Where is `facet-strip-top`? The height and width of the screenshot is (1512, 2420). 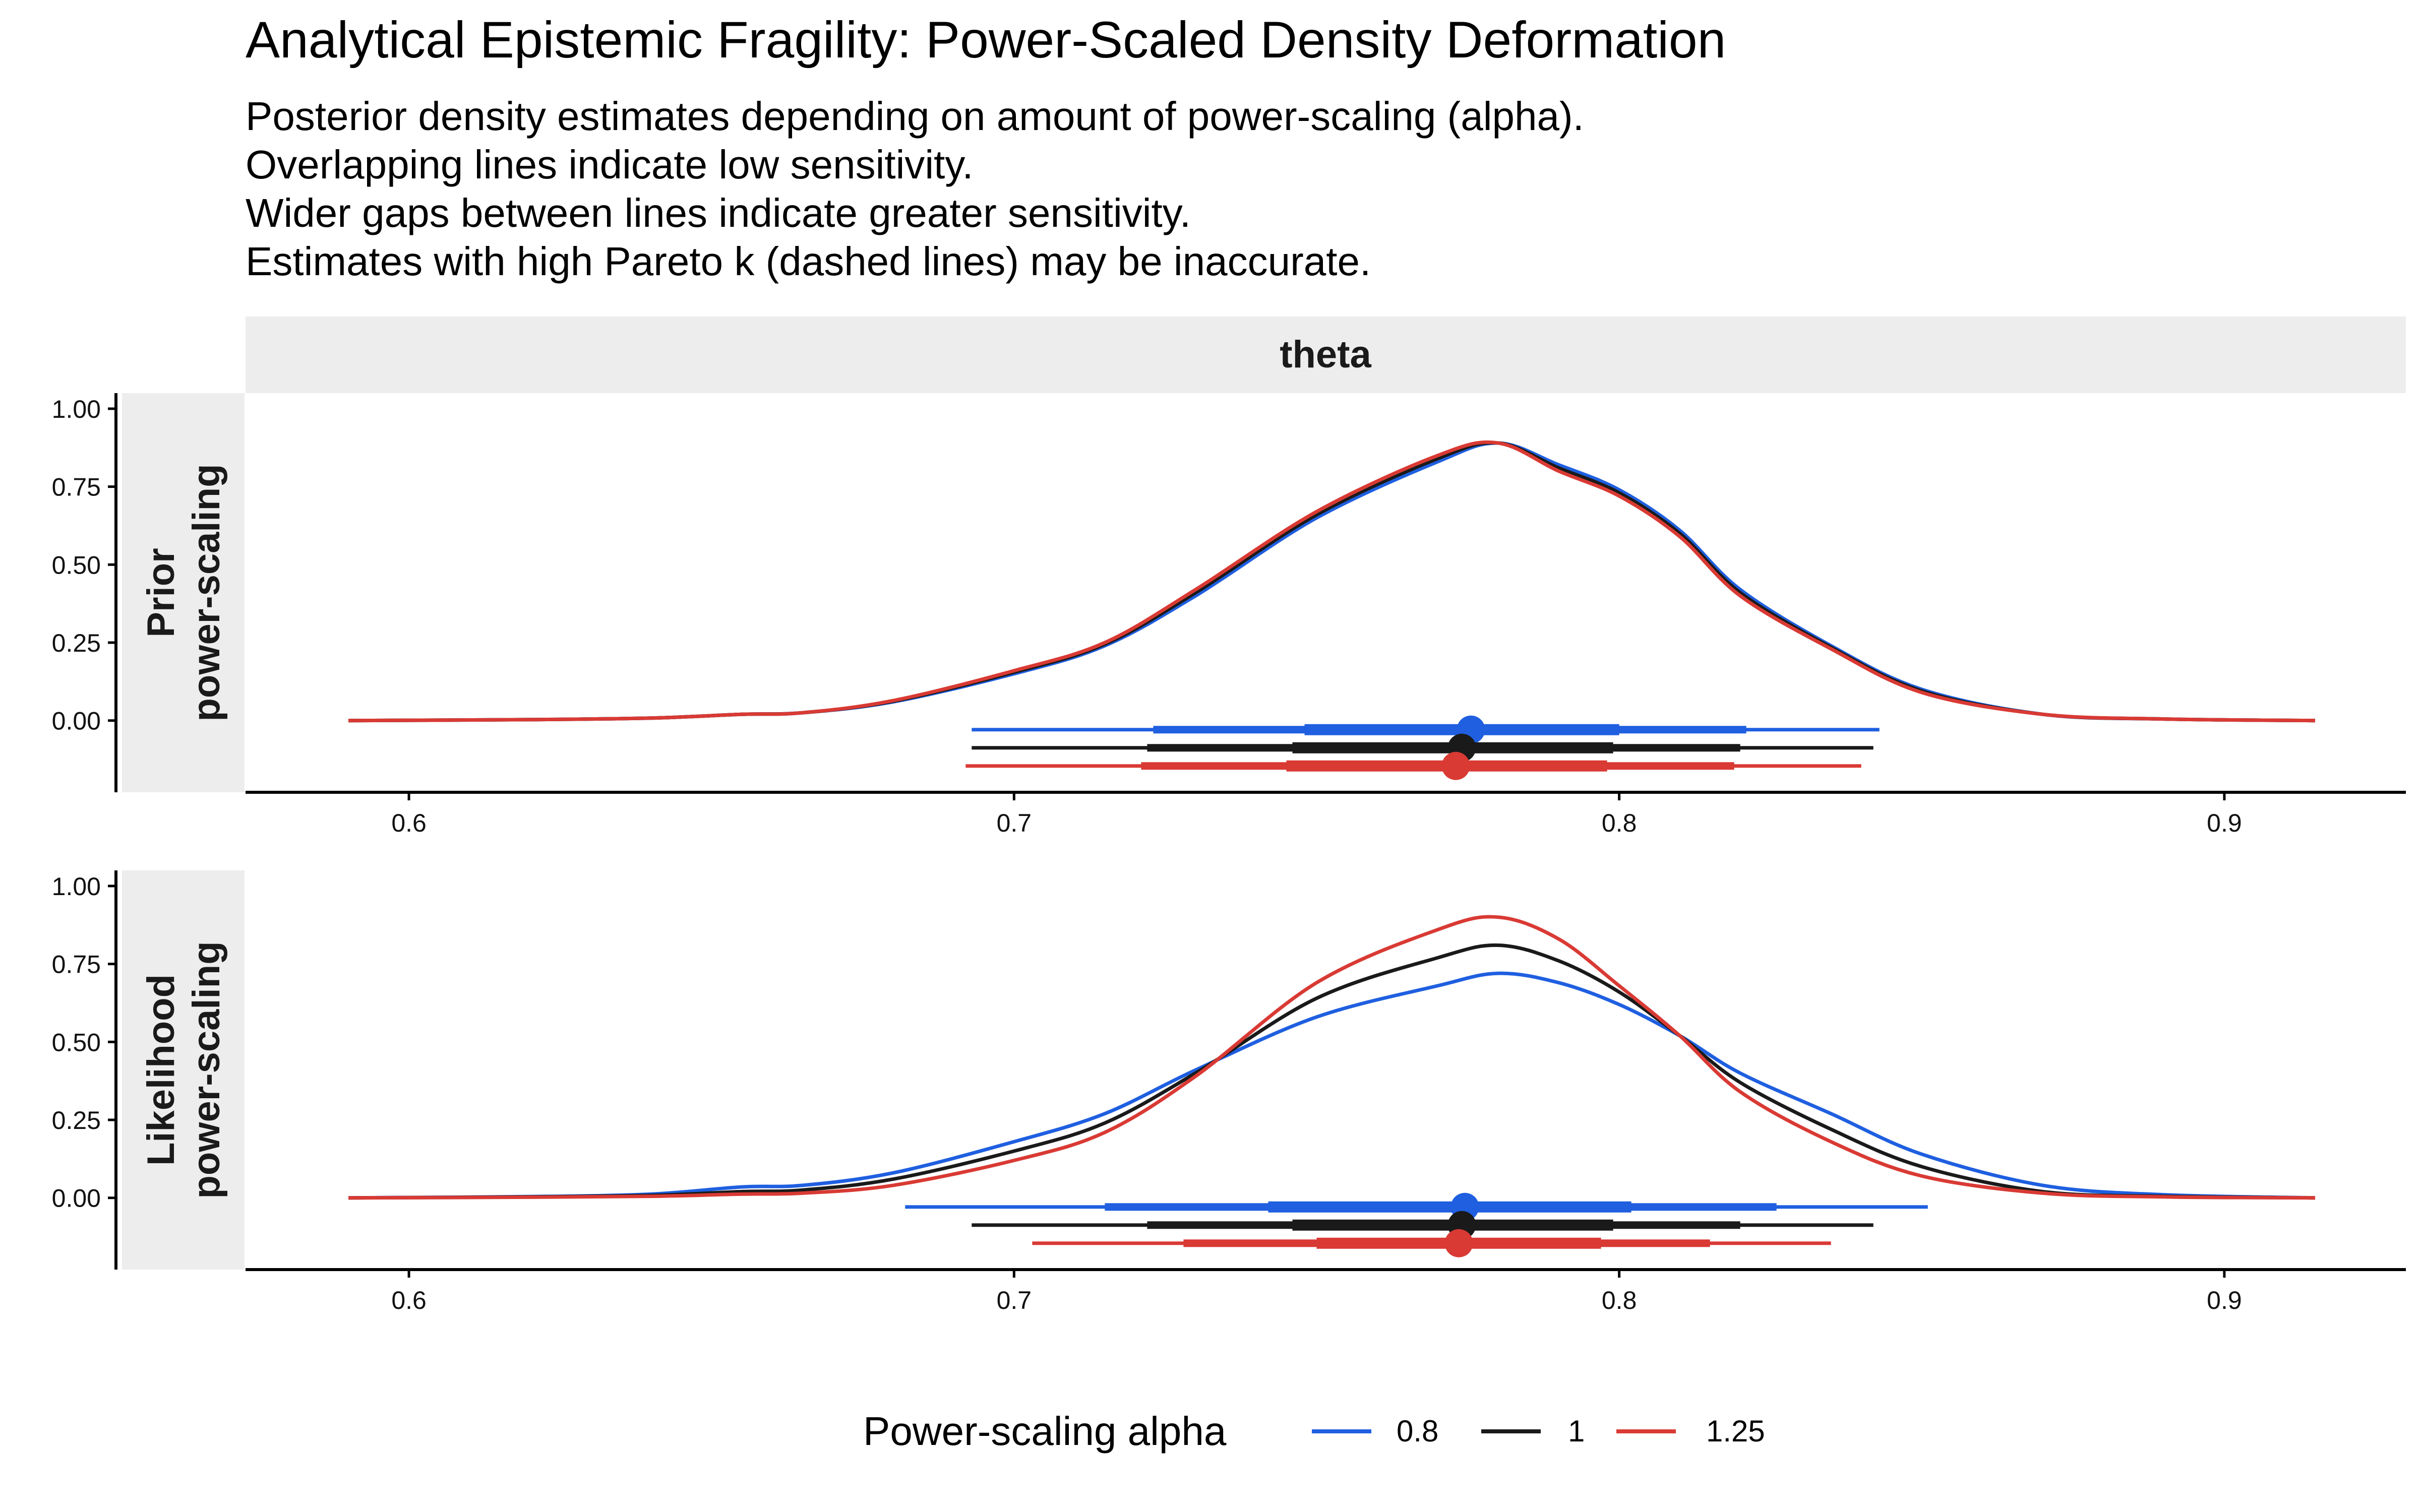 facet-strip-top is located at coordinates (1326, 355).